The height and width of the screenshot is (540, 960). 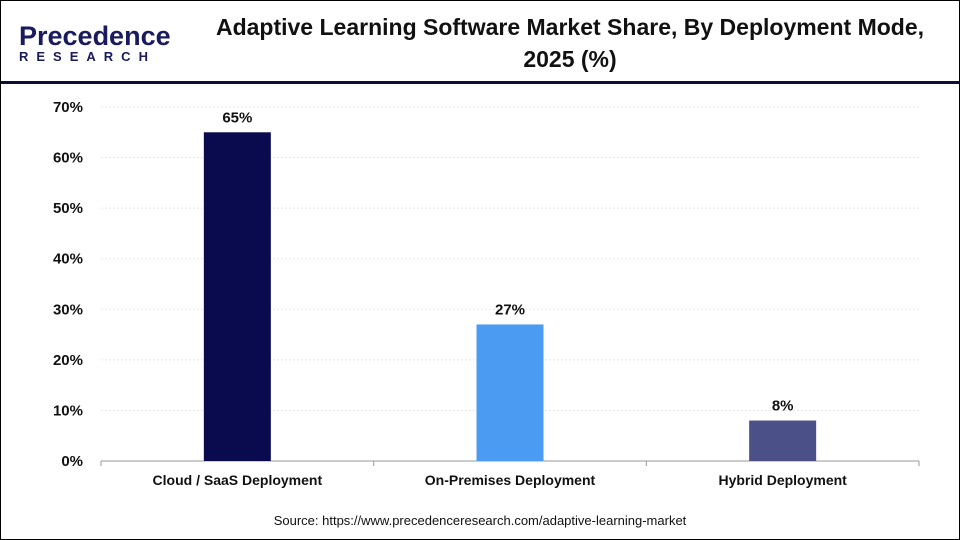 What do you see at coordinates (237, 117) in the screenshot?
I see `data-label: 65%` at bounding box center [237, 117].